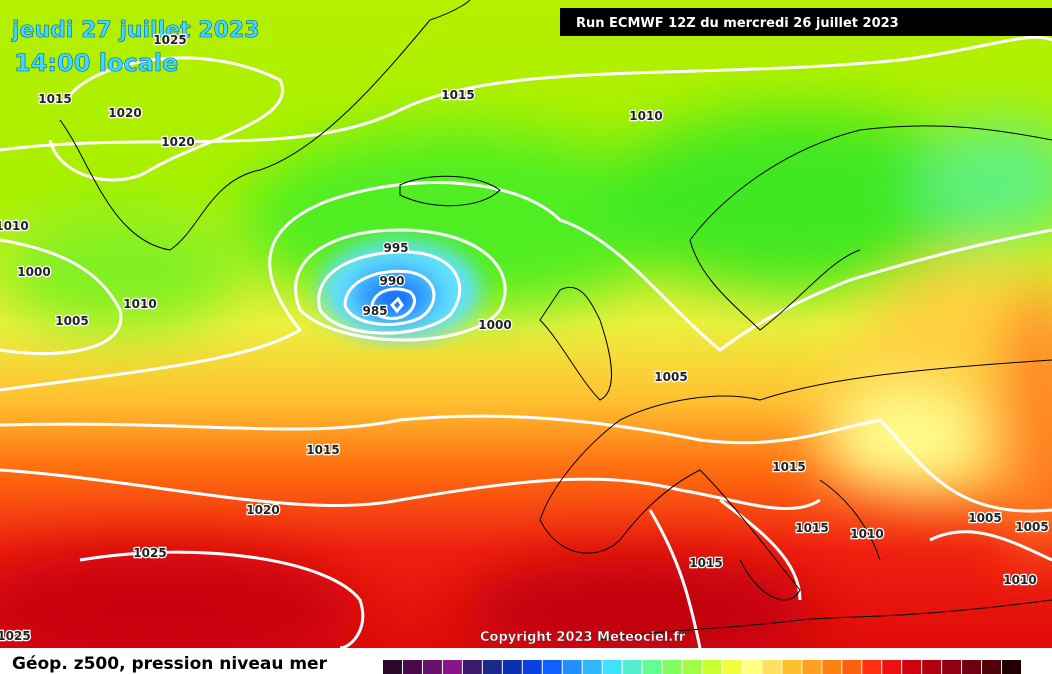 The image size is (1052, 674). I want to click on time-label: 14:00 locale, so click(96, 63).